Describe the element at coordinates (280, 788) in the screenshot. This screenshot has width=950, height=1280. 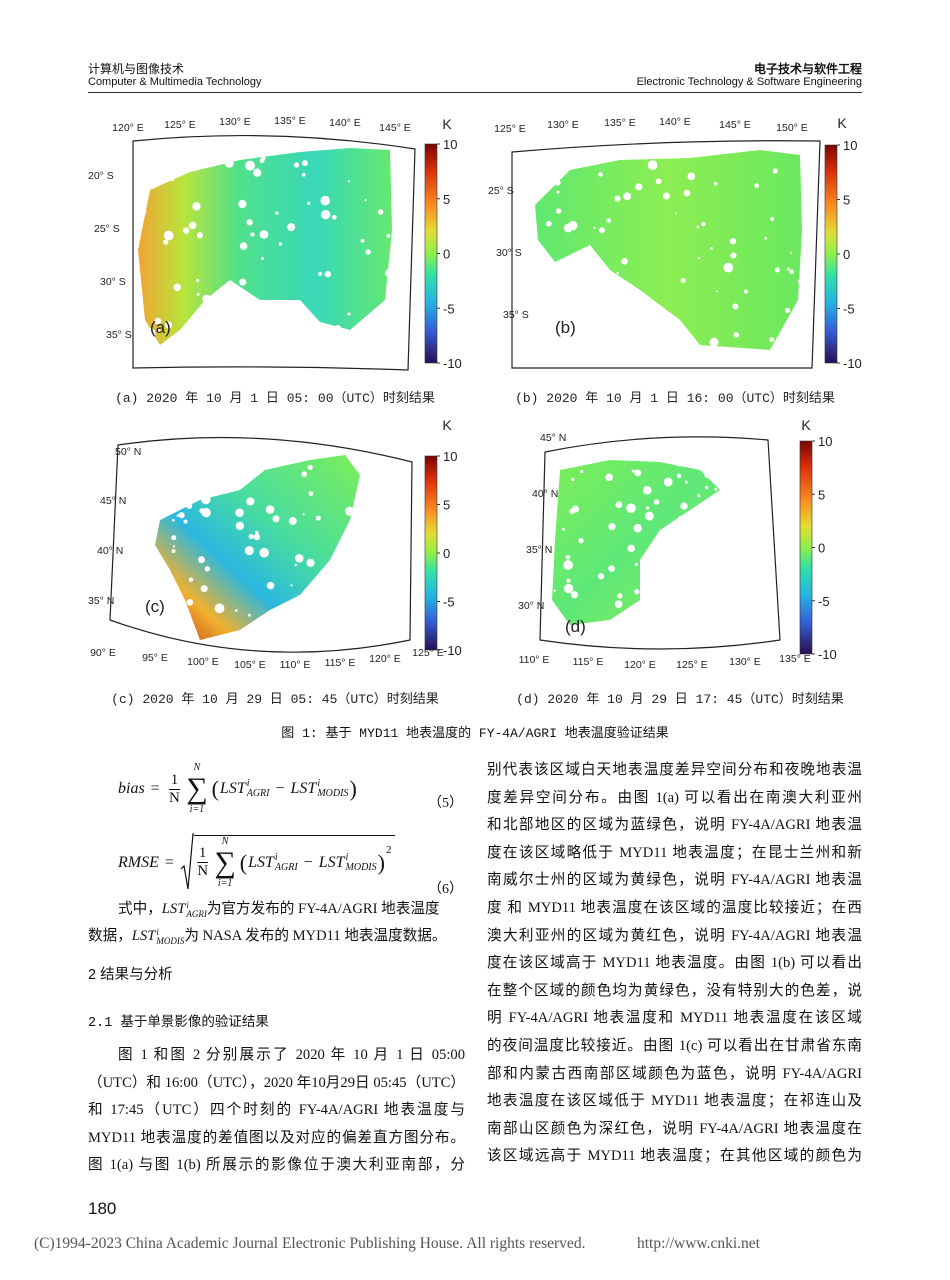
I see `minus: −` at that location.